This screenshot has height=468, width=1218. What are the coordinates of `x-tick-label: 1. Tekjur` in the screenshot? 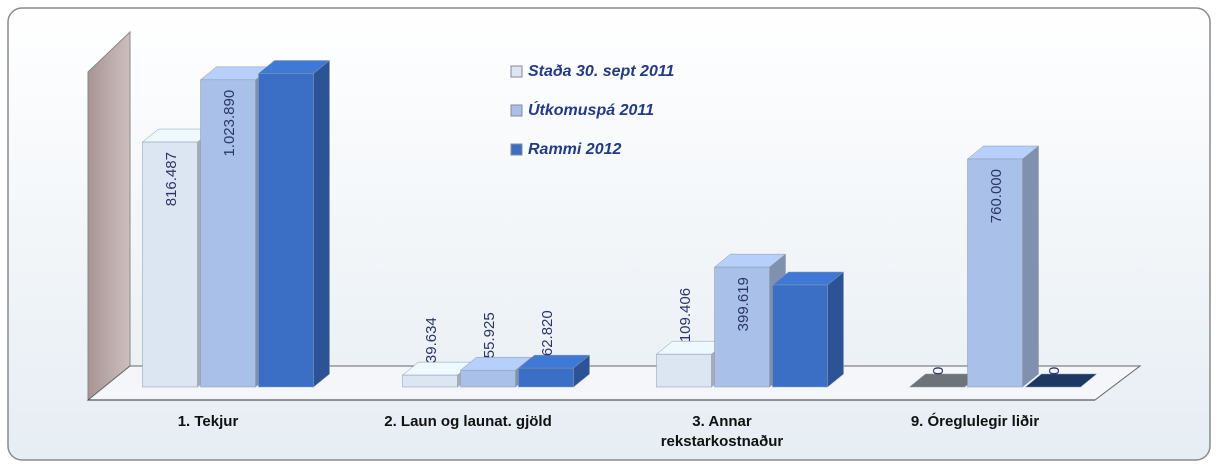 It's located at (208, 421).